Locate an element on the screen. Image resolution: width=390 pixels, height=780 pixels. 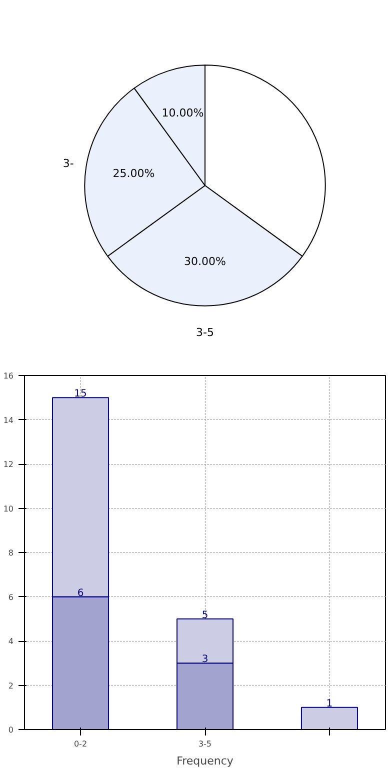
bar is located at coordinates (329, 718).